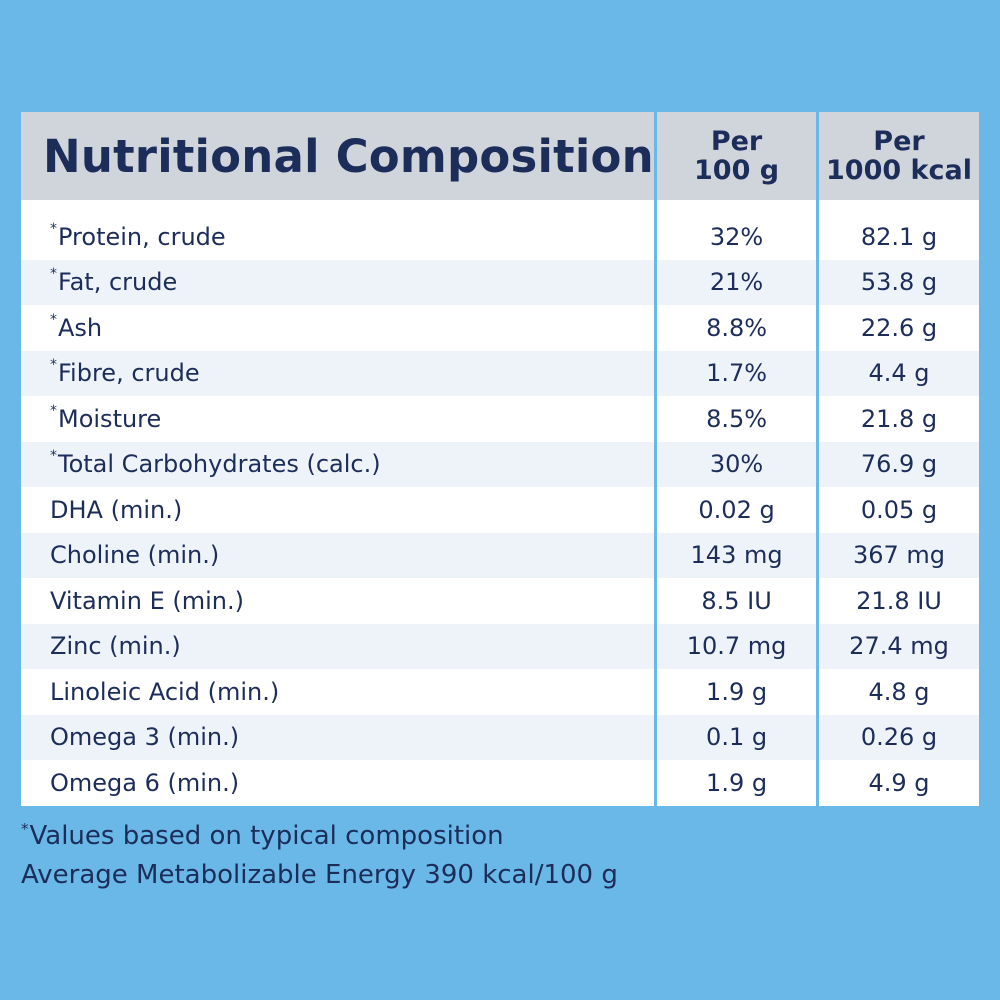 The image size is (1000, 1000). What do you see at coordinates (899, 282) in the screenshot?
I see `per-1000kcal-value: 53.8 g` at bounding box center [899, 282].